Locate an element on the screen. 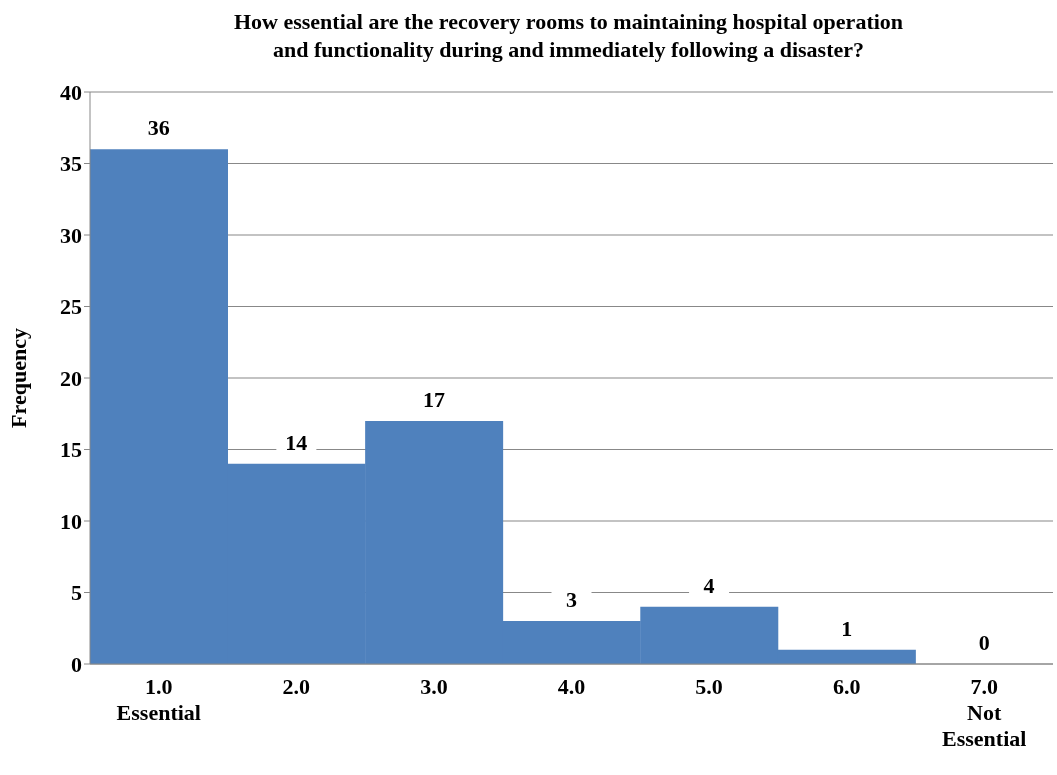 The image size is (1057, 775). x-tick-label: 6.0 is located at coordinates (846, 686).